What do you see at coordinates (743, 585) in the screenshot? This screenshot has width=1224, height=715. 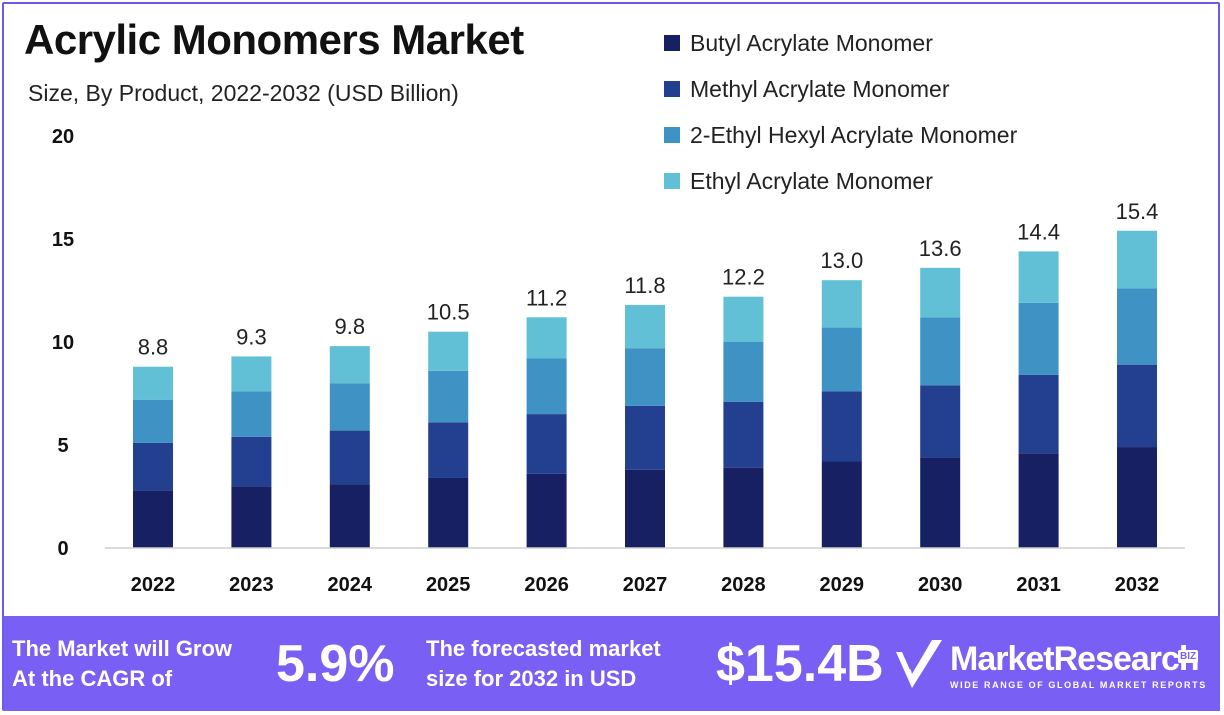 I see `x-tick-label-2028: 2028` at bounding box center [743, 585].